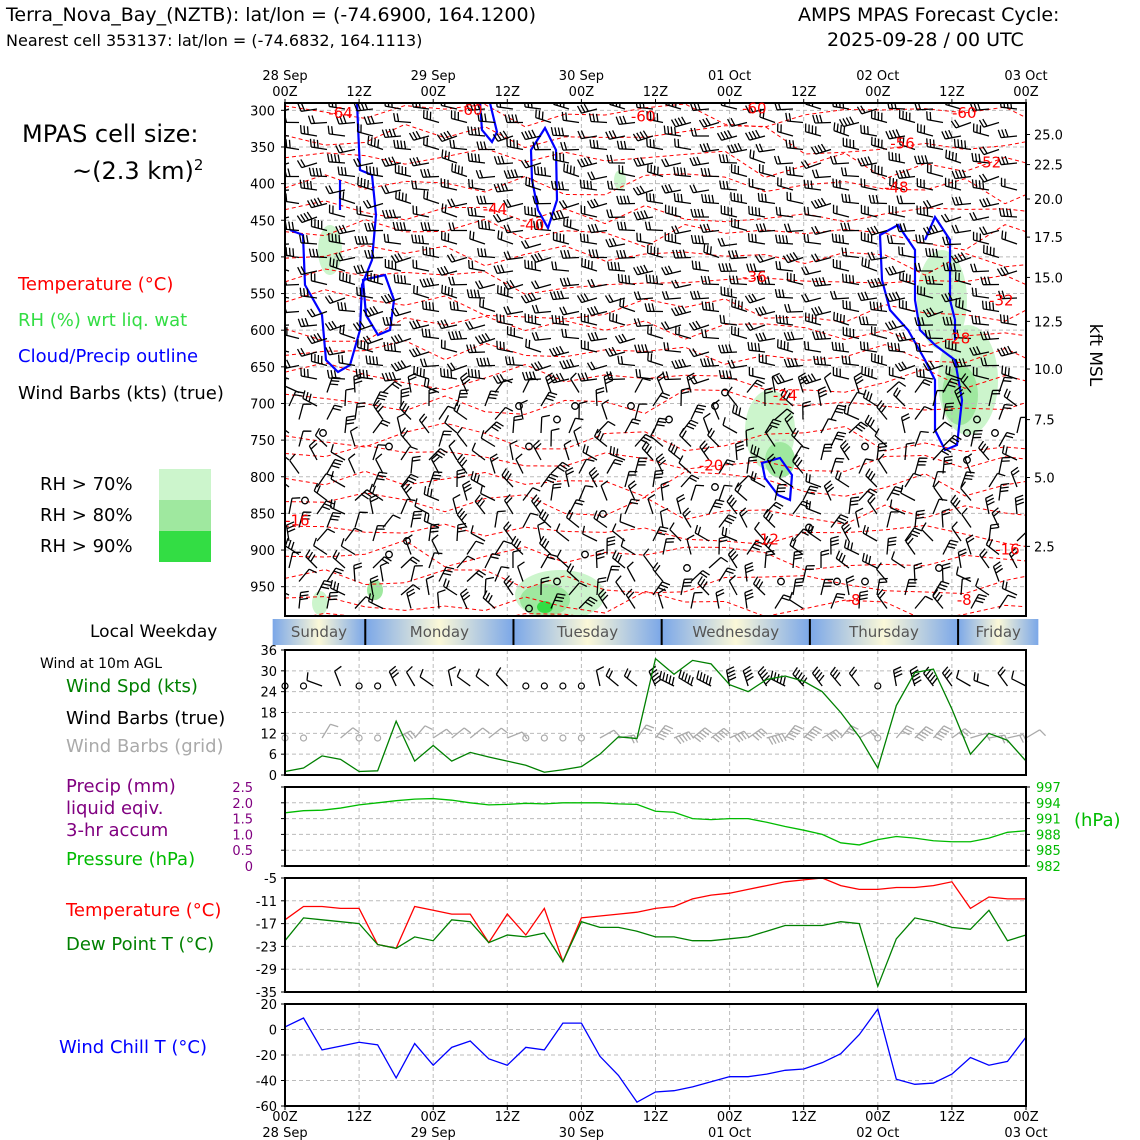 This screenshot has width=1140, height=1140. What do you see at coordinates (262, 514) in the screenshot?
I see `pressure-tick-label: 850` at bounding box center [262, 514].